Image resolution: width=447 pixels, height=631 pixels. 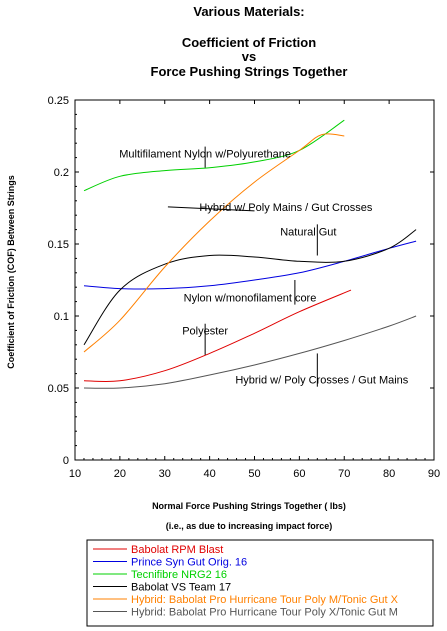 I want to click on annotation-label: Nylon w/monofilament core, so click(x=250, y=299).